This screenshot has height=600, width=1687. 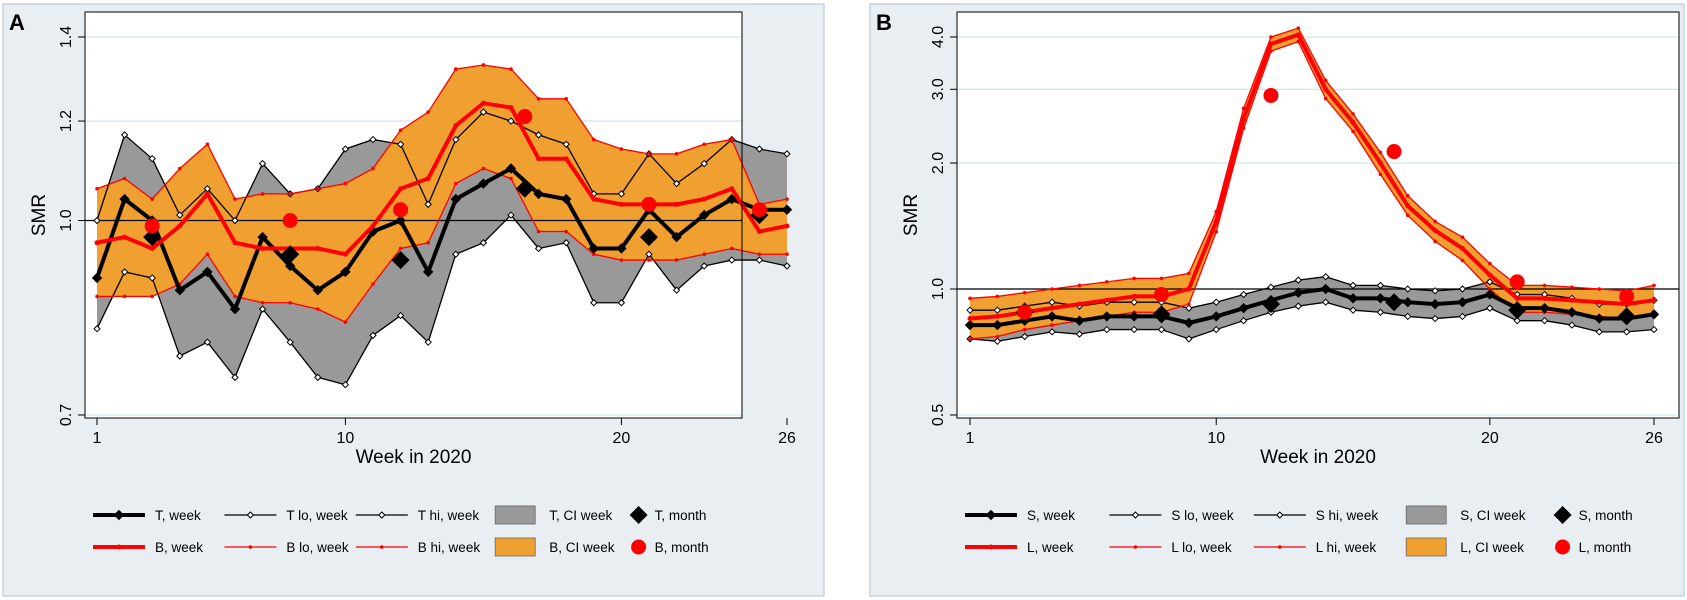 I want to click on legend-item: B, month, so click(x=670, y=547).